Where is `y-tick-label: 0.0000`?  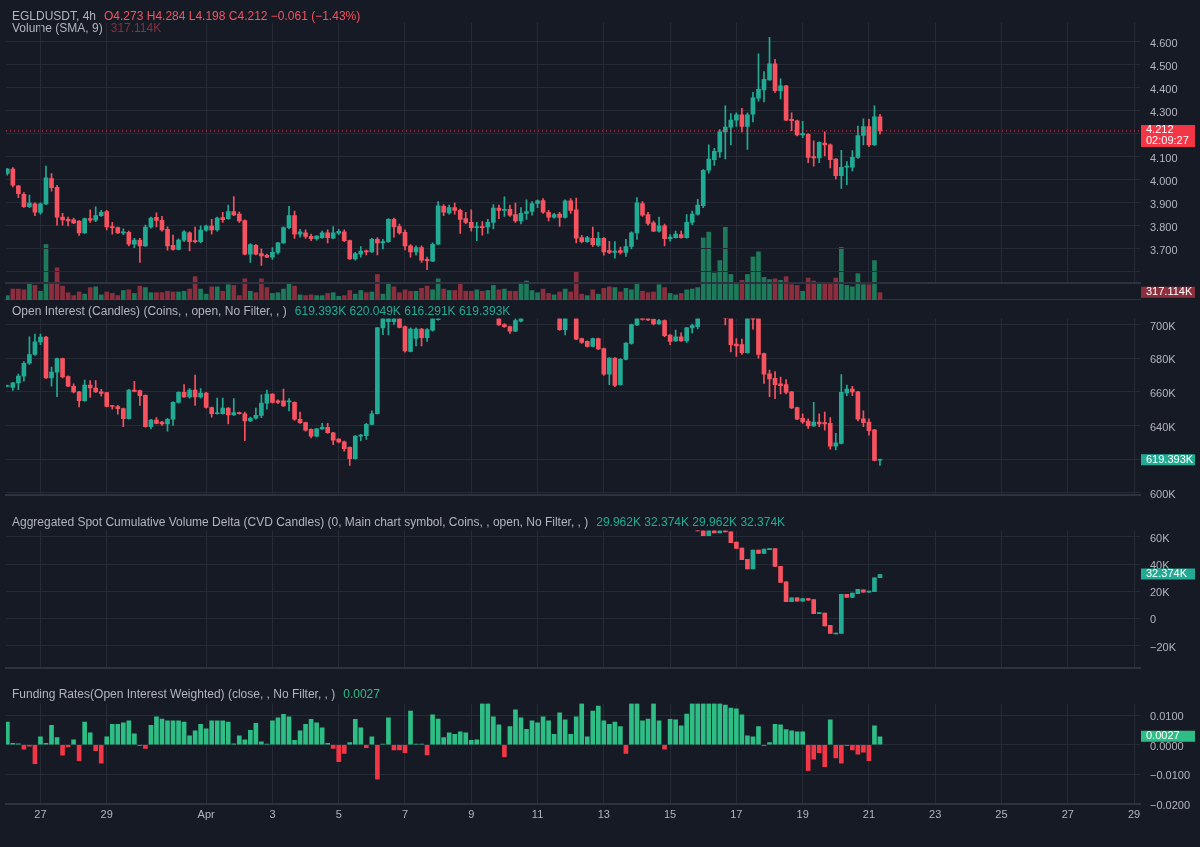
y-tick-label: 0.0000 is located at coordinates (1167, 745).